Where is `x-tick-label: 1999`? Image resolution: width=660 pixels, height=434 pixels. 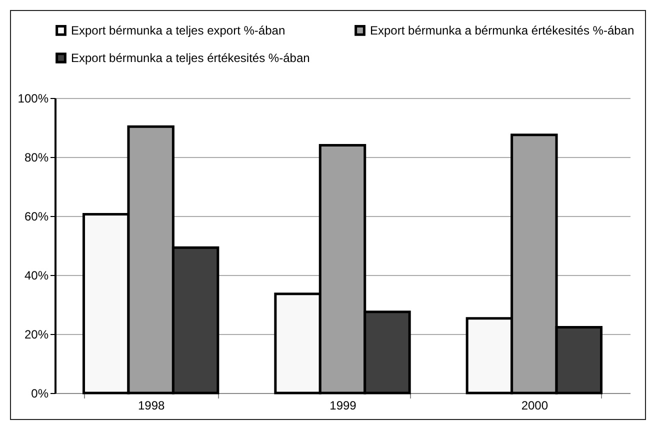
x-tick-label: 1999 is located at coordinates (343, 405).